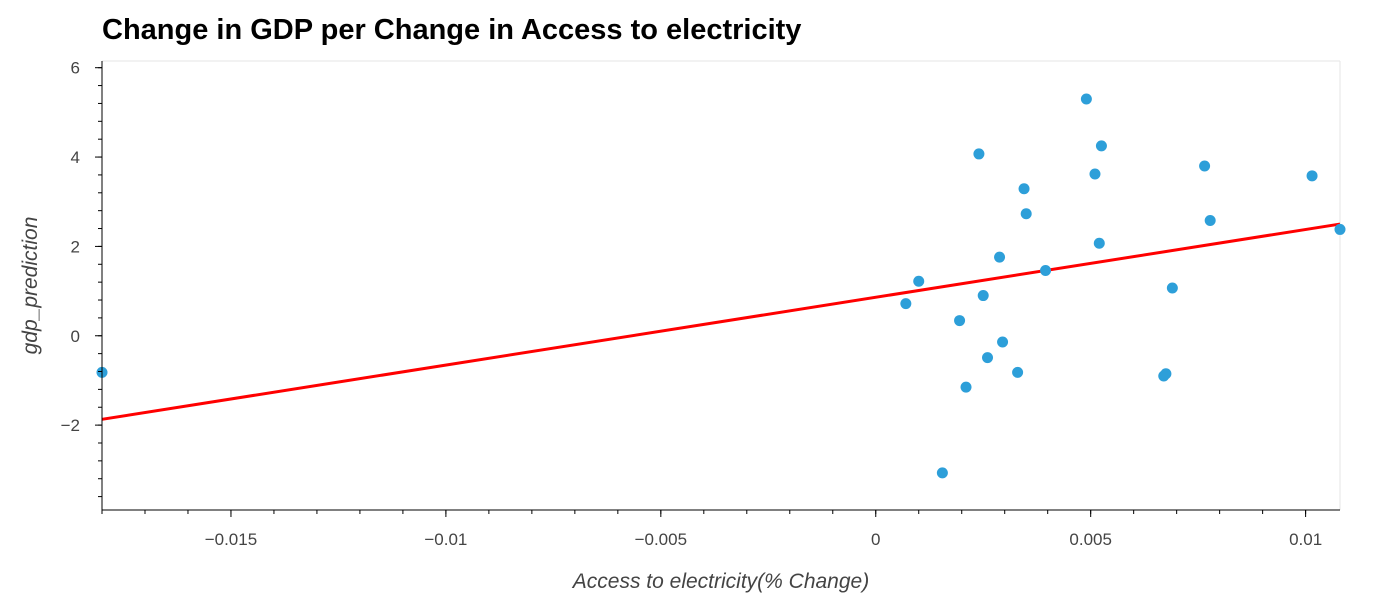 This screenshot has height=600, width=1400. What do you see at coordinates (70, 425) in the screenshot?
I see `y-tick-label: −2` at bounding box center [70, 425].